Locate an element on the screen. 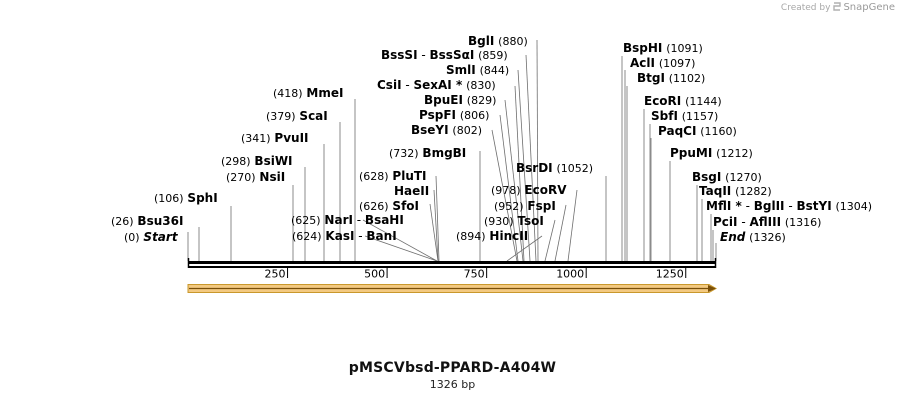  enzyme-name: NsiI is located at coordinates (272, 177).